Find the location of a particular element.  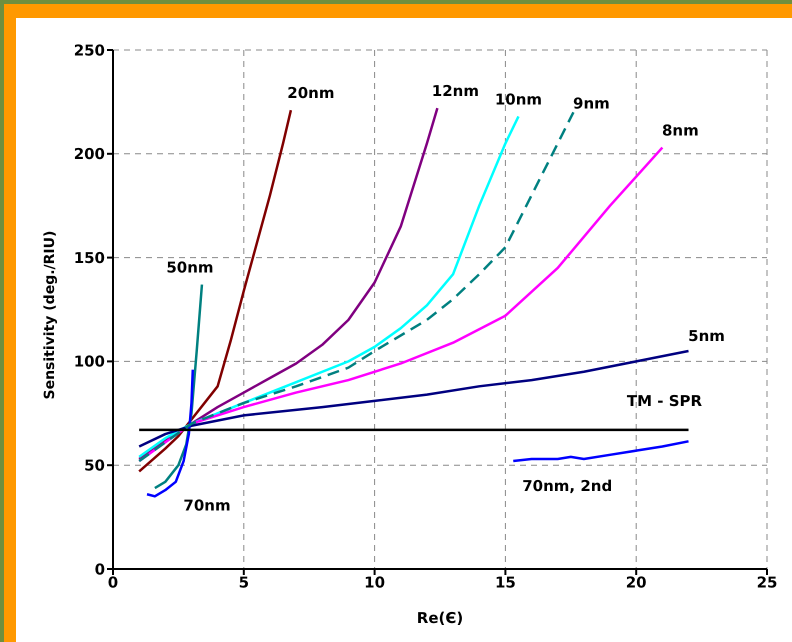

x-axis-title: Re(Є) is located at coordinates (440, 618).